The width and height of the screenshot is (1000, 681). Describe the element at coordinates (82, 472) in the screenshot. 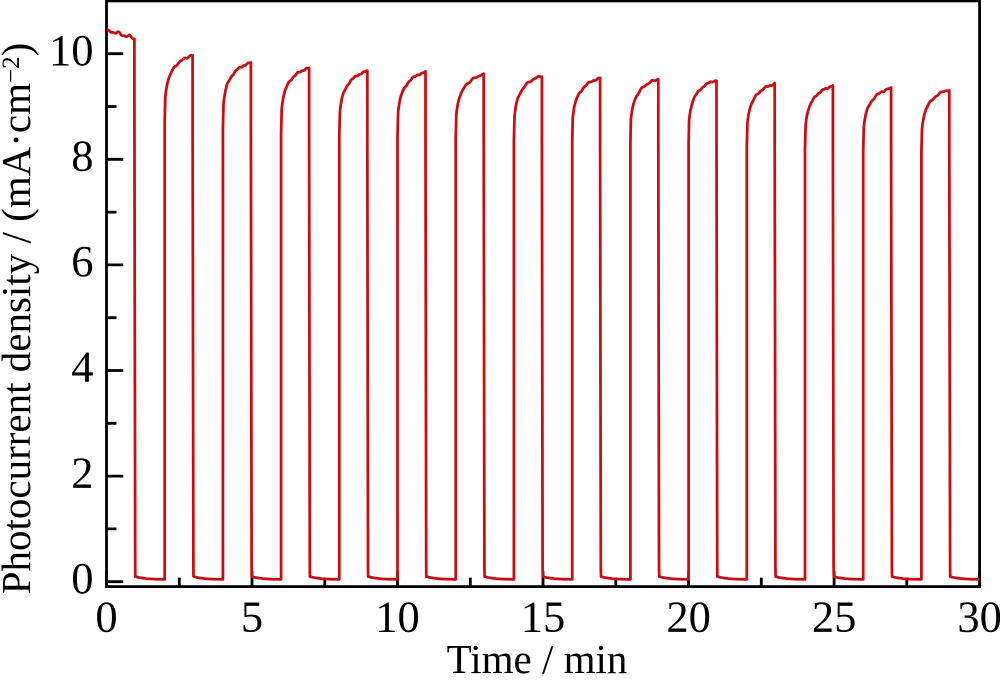

I see `svg-text: 2` at that location.